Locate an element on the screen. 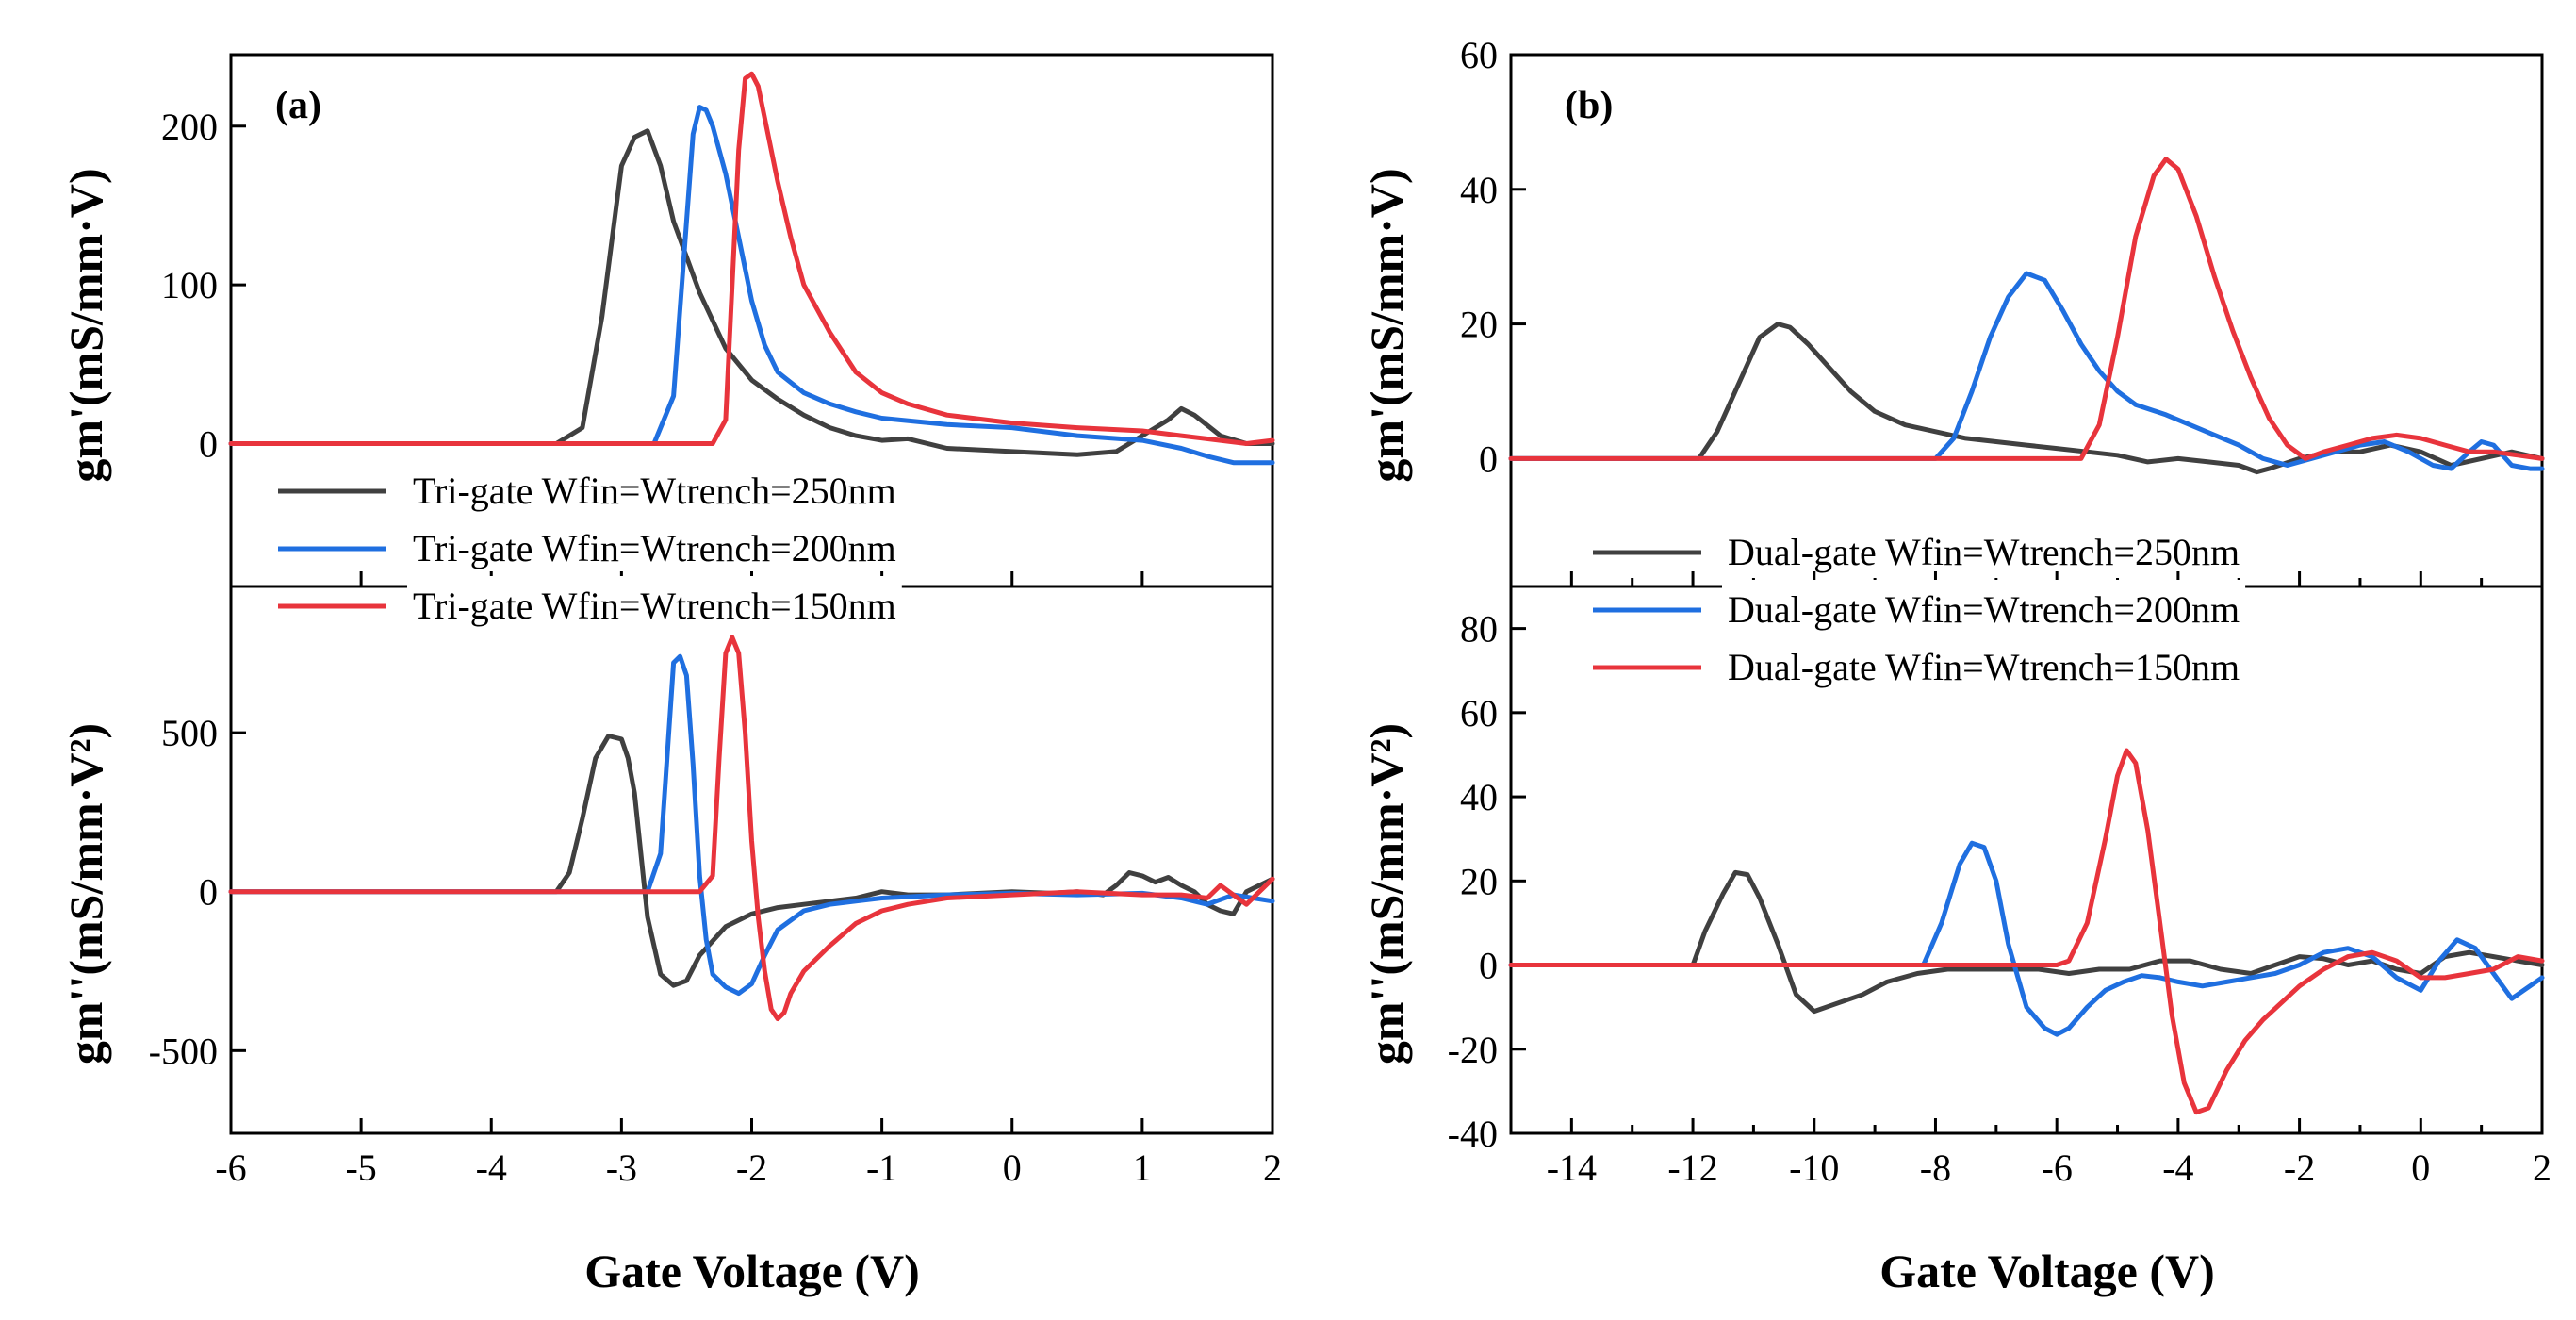 This screenshot has width=2576, height=1320. ytick-label-a-top: 100 is located at coordinates (189, 285).